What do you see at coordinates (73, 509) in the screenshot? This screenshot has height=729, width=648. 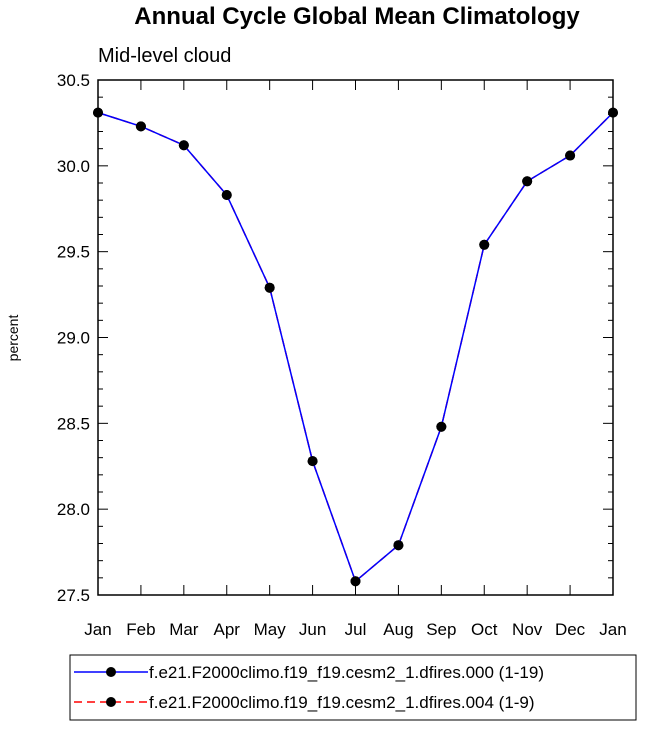 I see `y-tick-label: 28.0` at bounding box center [73, 509].